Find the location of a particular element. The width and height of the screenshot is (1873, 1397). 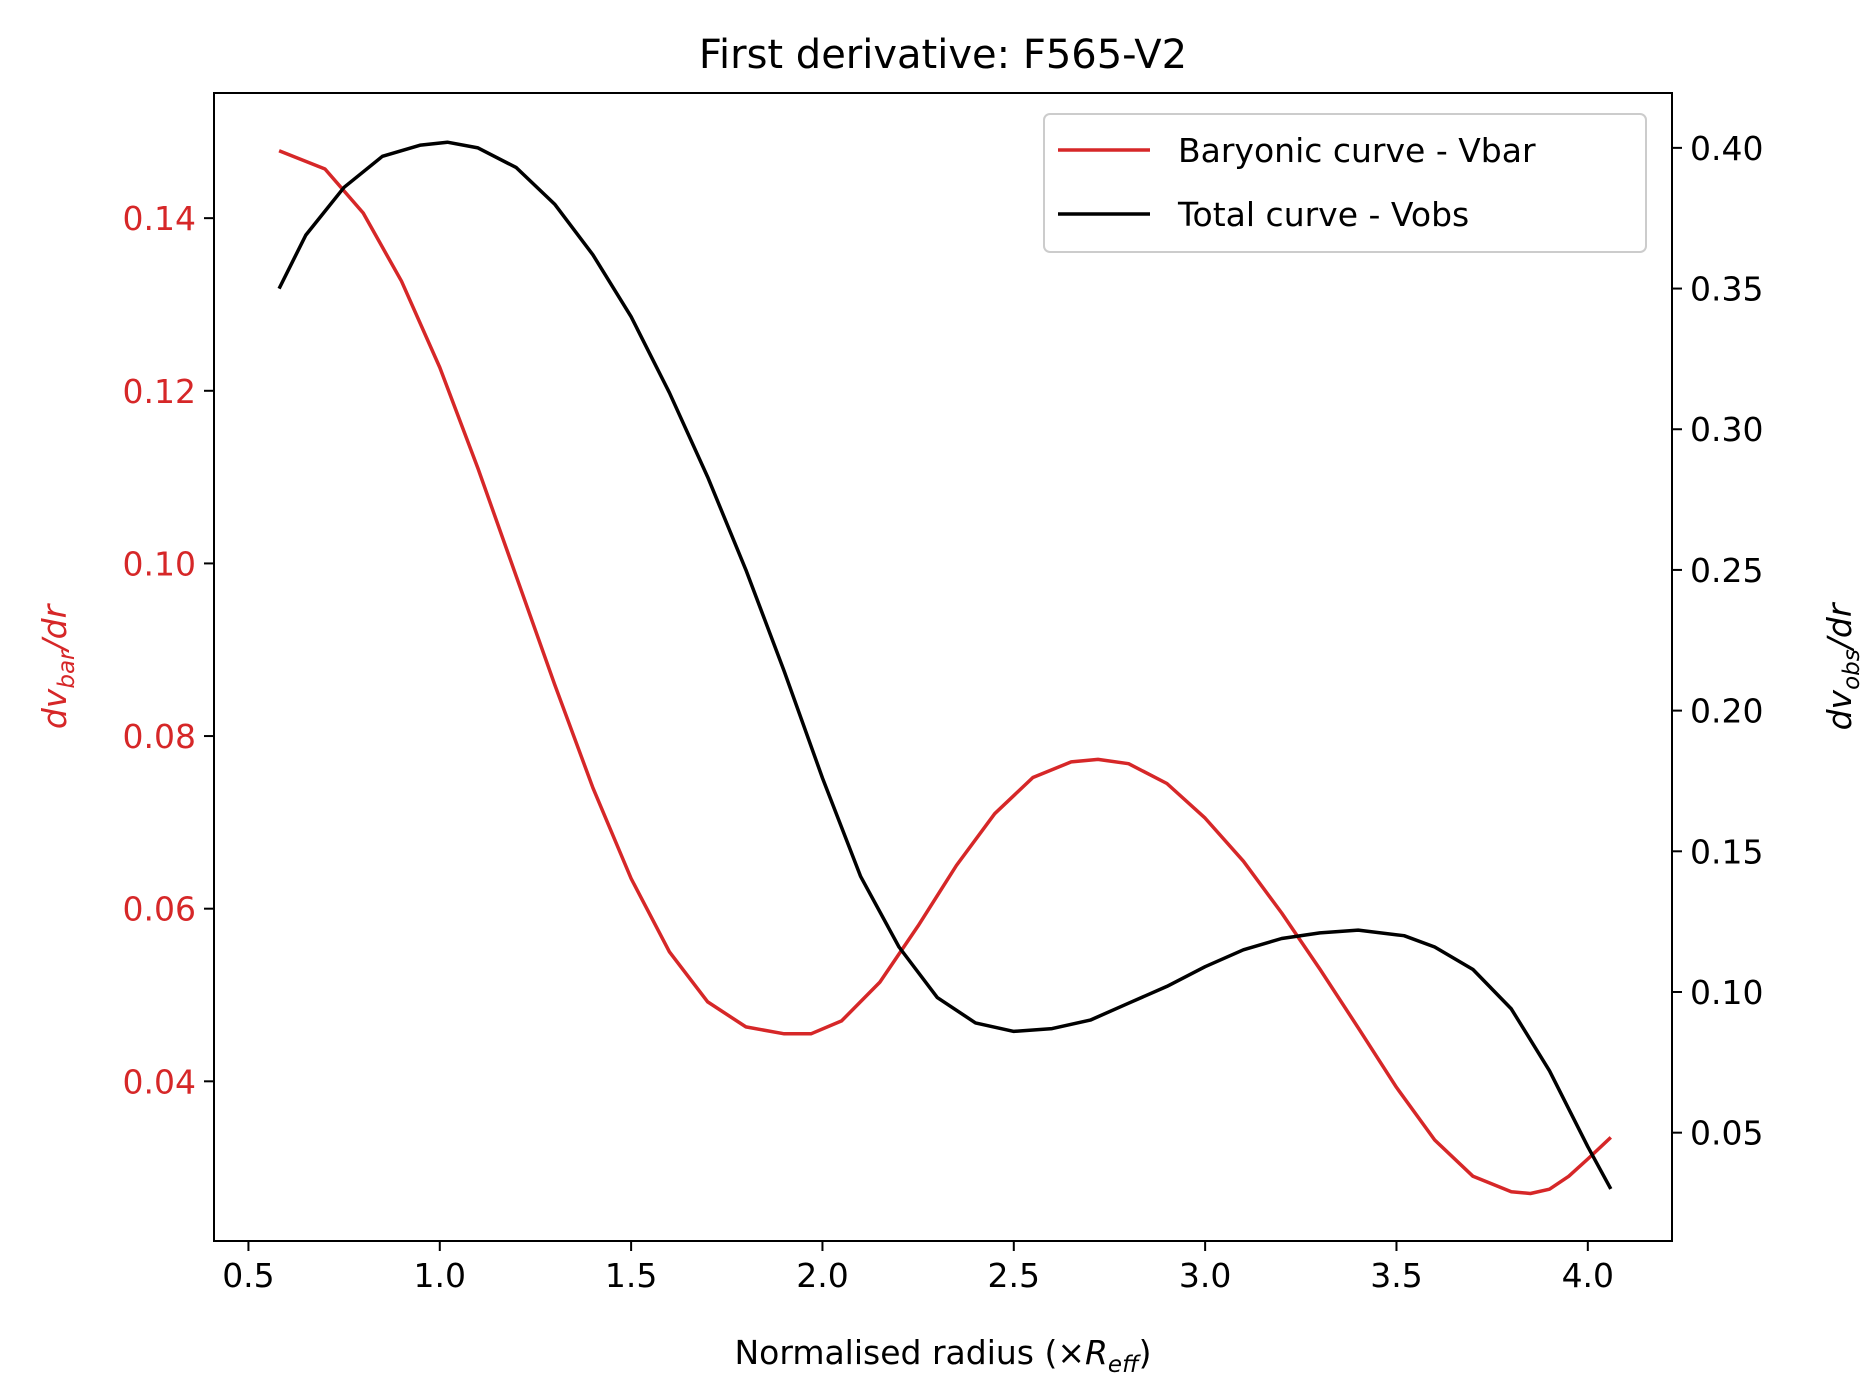

legend: Baryonic curve - Vbar Total curve - Vobs is located at coordinates (1345, 183).